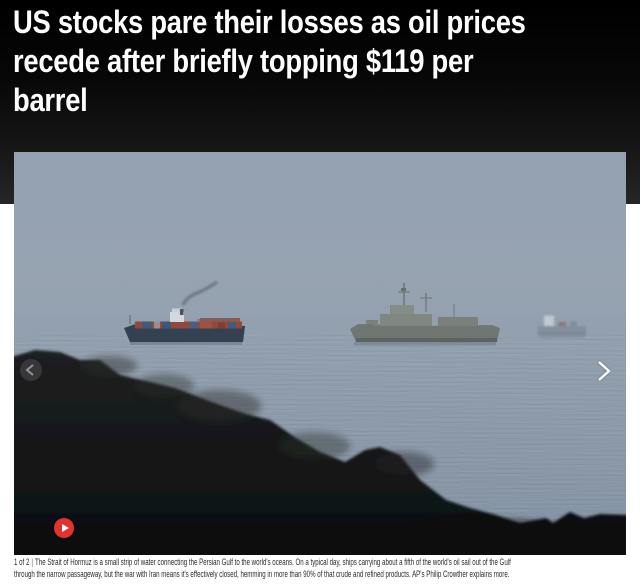 Image resolution: width=640 pixels, height=588 pixels. I want to click on carousel-next-button, so click(604, 371).